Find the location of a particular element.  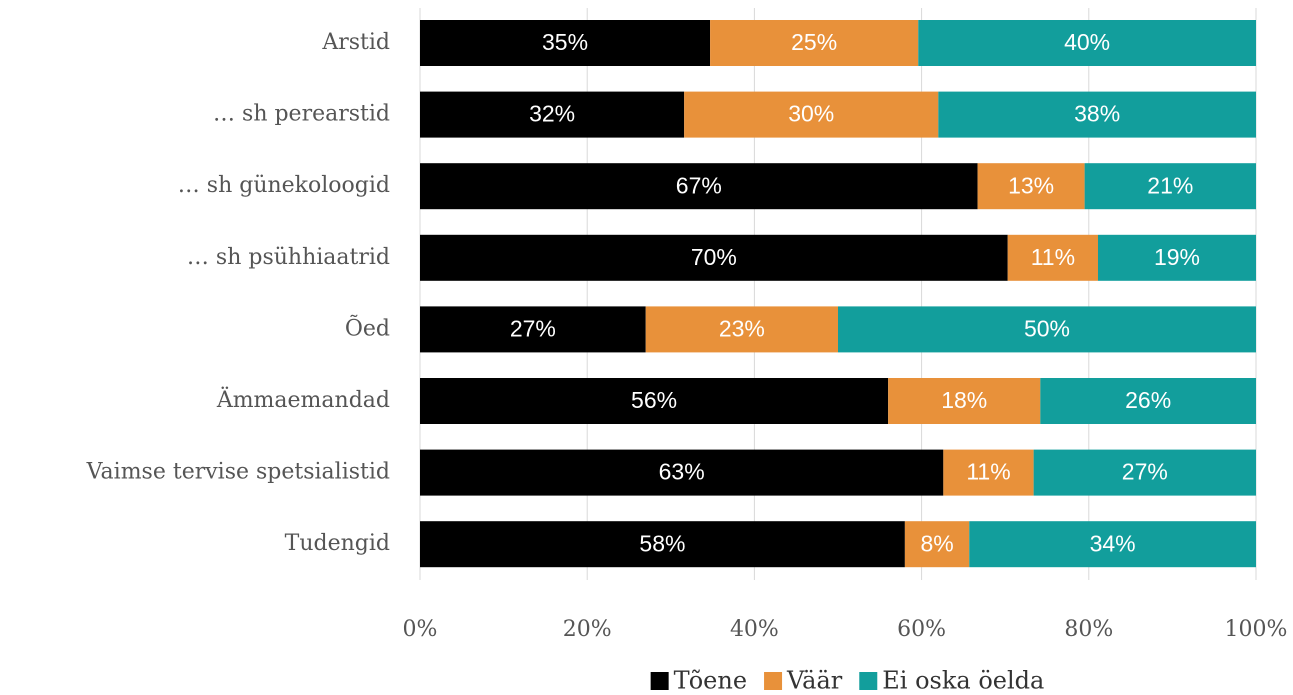

y-tick-label: Ämmaemandad is located at coordinates (303, 399).